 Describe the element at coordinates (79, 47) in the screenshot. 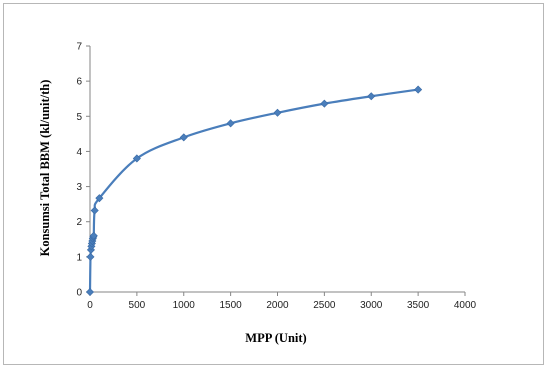

I see `y-tick-label: 7` at that location.